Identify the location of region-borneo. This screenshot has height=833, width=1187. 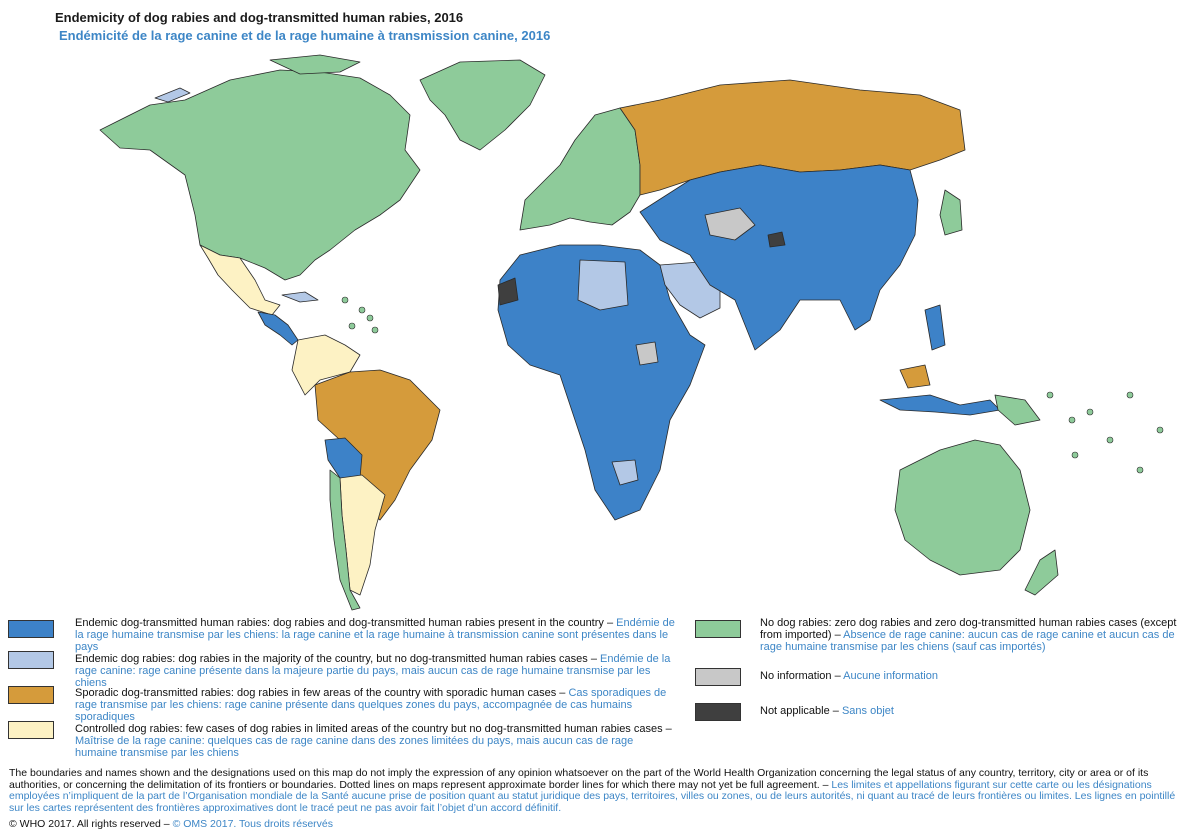
(915, 376).